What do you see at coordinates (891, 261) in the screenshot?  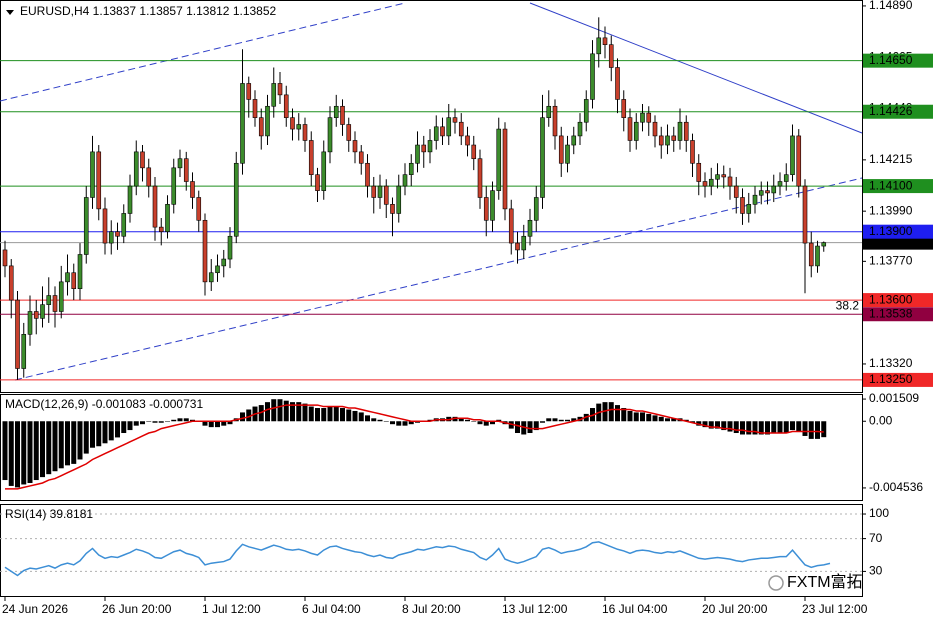 I see `y-tick-label: 1.13770` at bounding box center [891, 261].